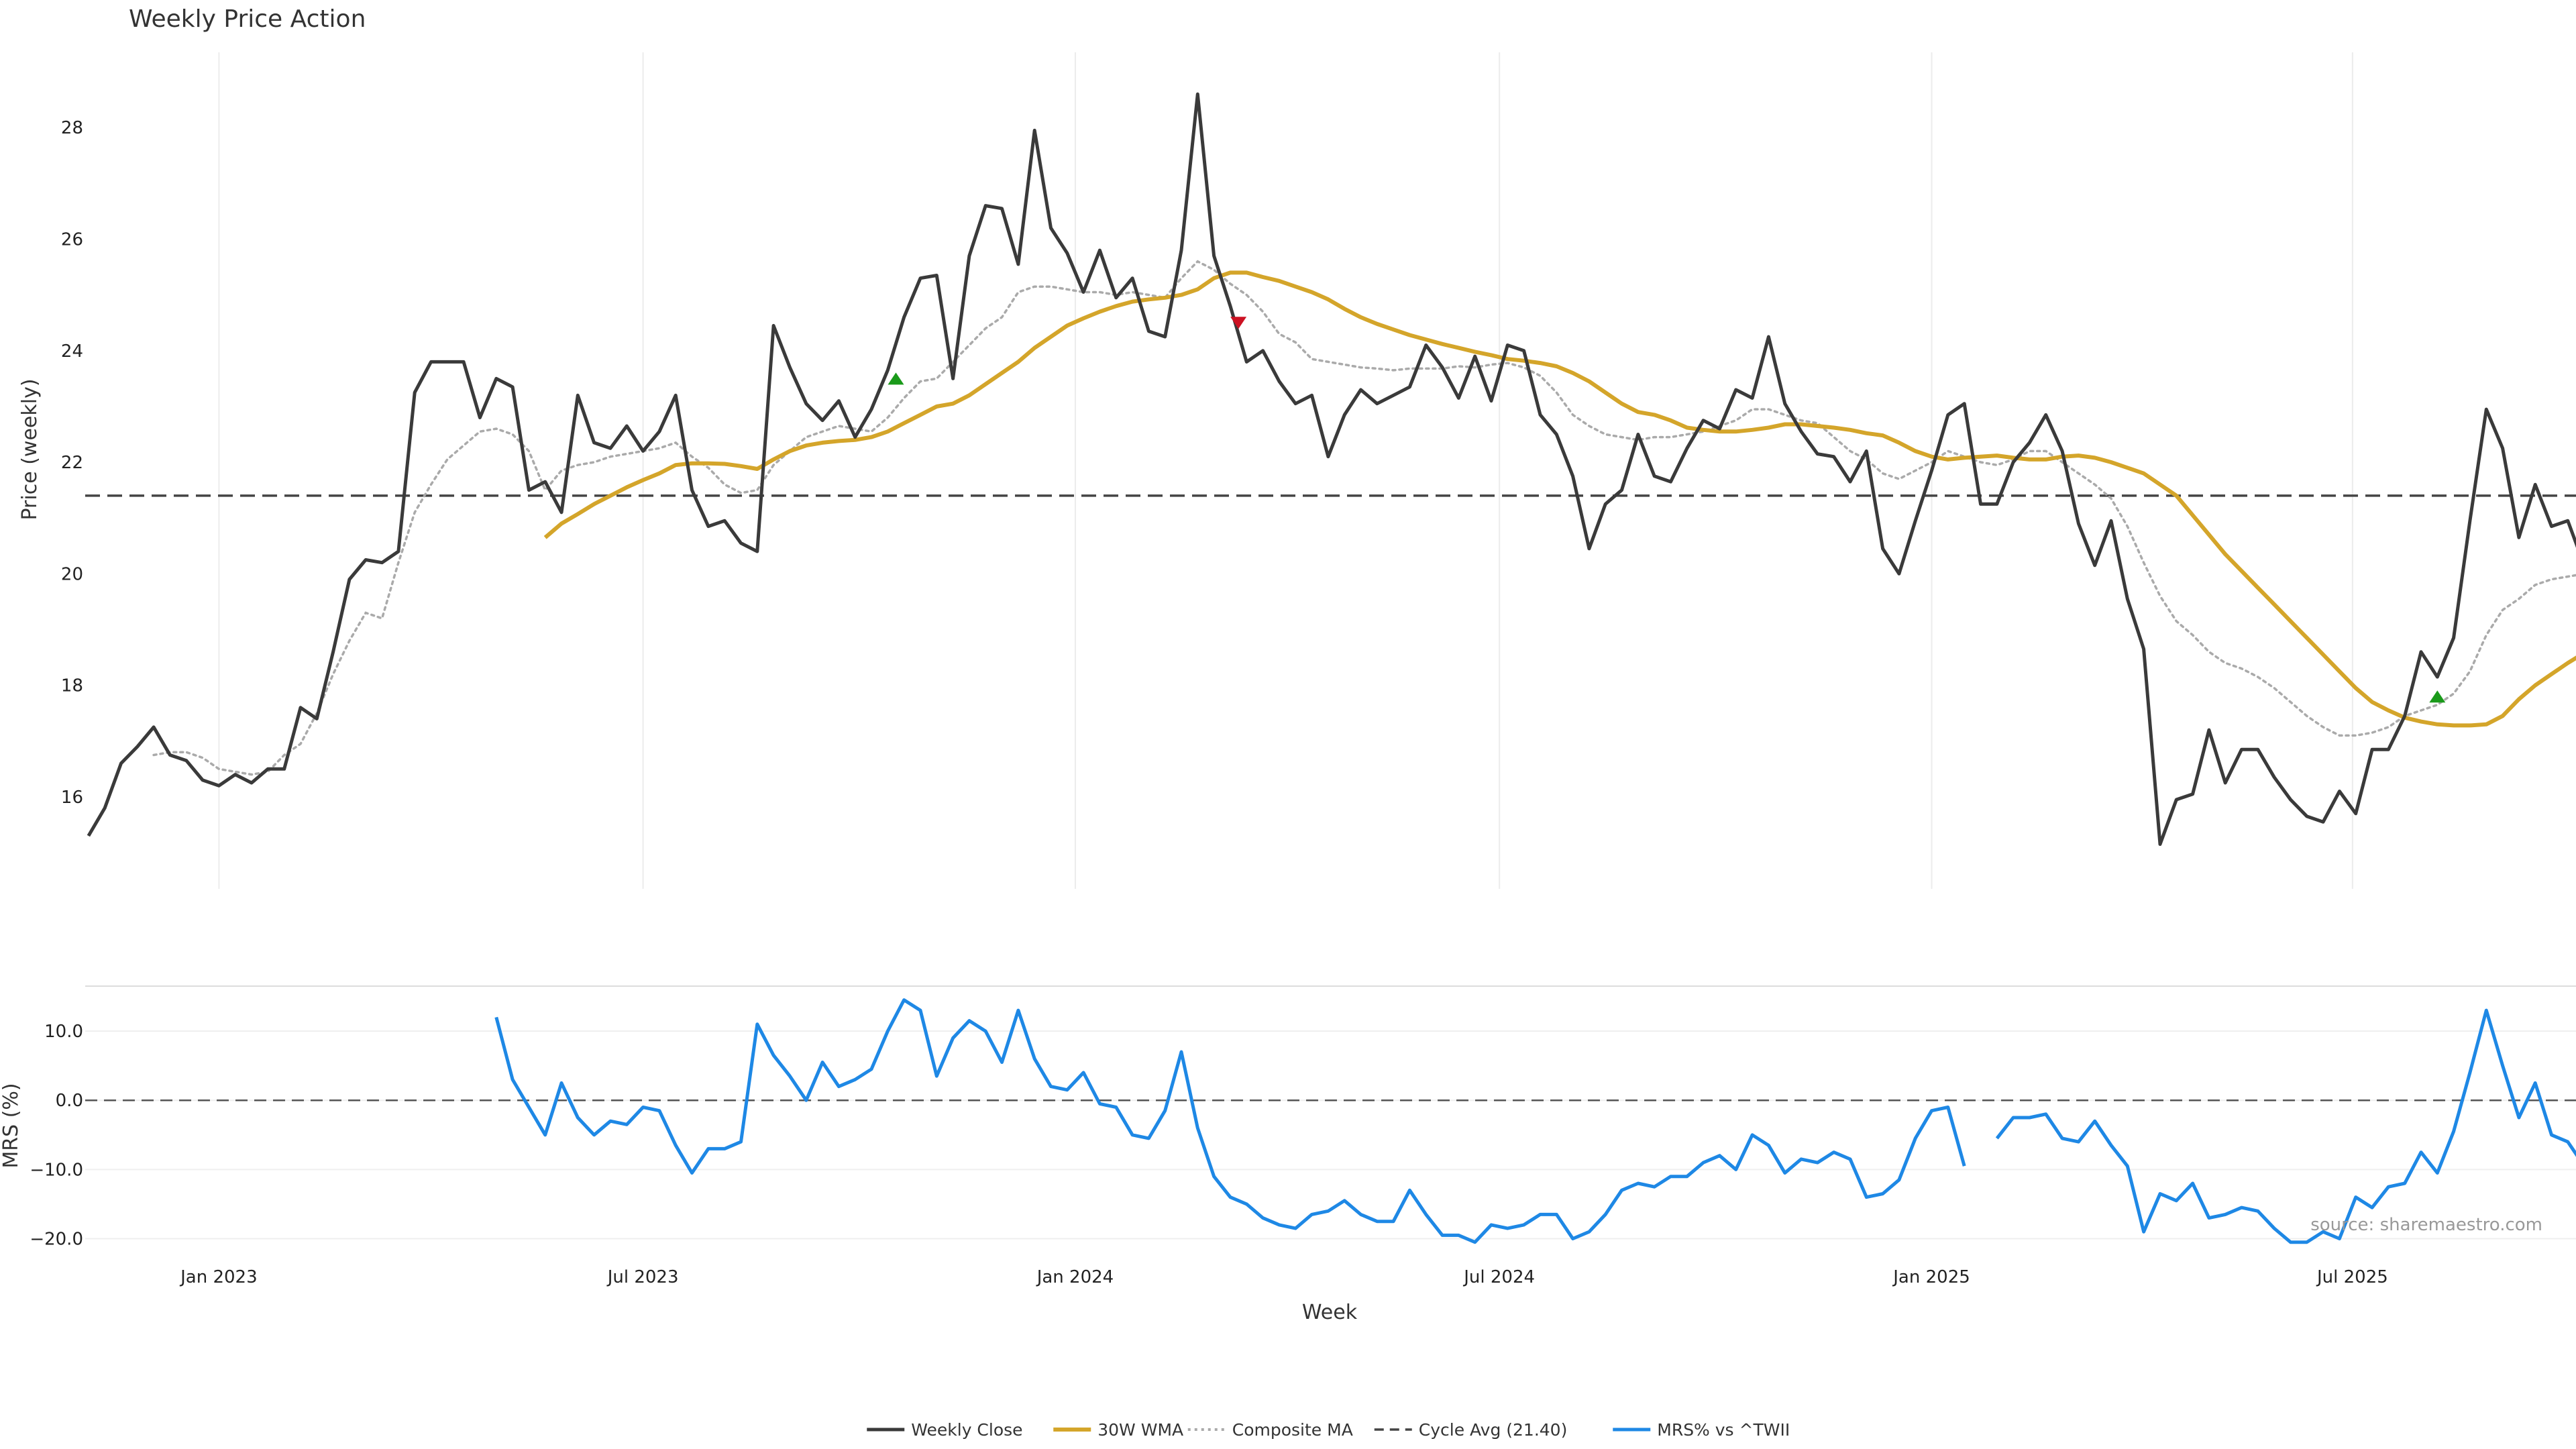 This screenshot has width=2576, height=1449. Describe the element at coordinates (30, 449) in the screenshot. I see `price-y-axis-label: Price (weekly)` at that location.